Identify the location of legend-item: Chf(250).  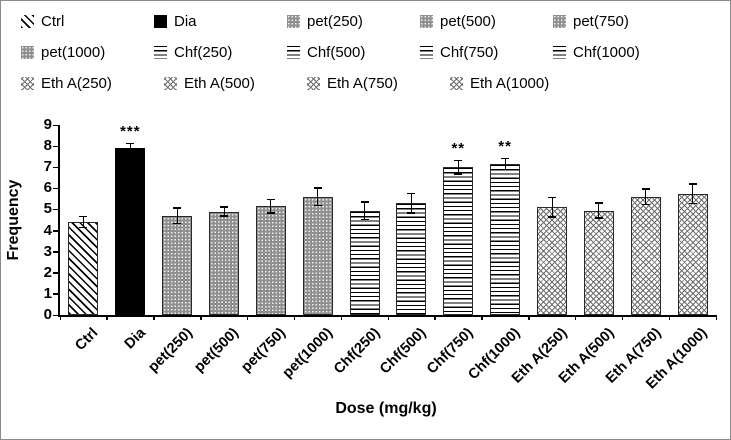
(220, 52).